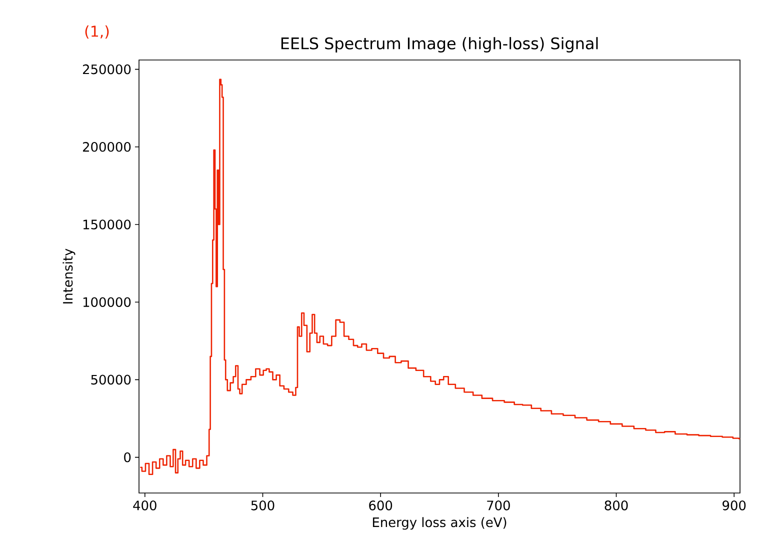 This screenshot has width=766, height=560. Describe the element at coordinates (111, 379) in the screenshot. I see `y-tick-label: 50000` at that location.